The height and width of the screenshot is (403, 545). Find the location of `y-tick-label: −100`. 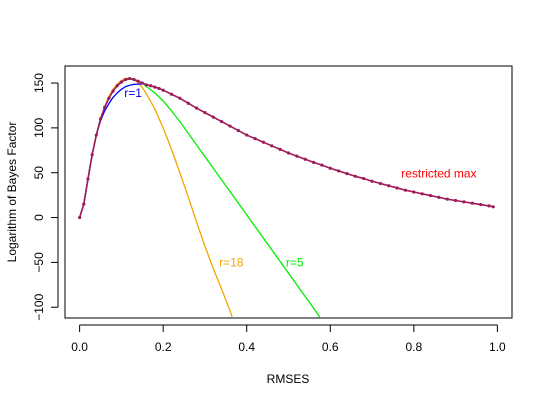

y-tick-label: −100 is located at coordinates (39, 306).